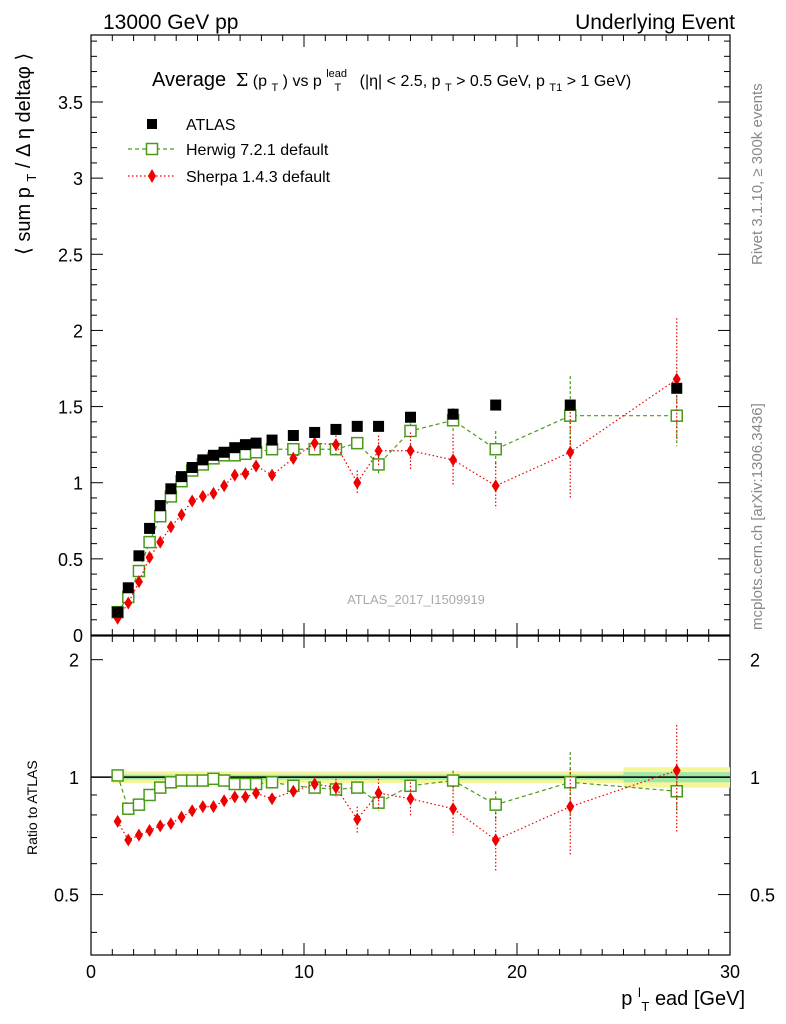  What do you see at coordinates (74, 661) in the screenshot?
I see `ratio-y-tick-label: 2` at bounding box center [74, 661].